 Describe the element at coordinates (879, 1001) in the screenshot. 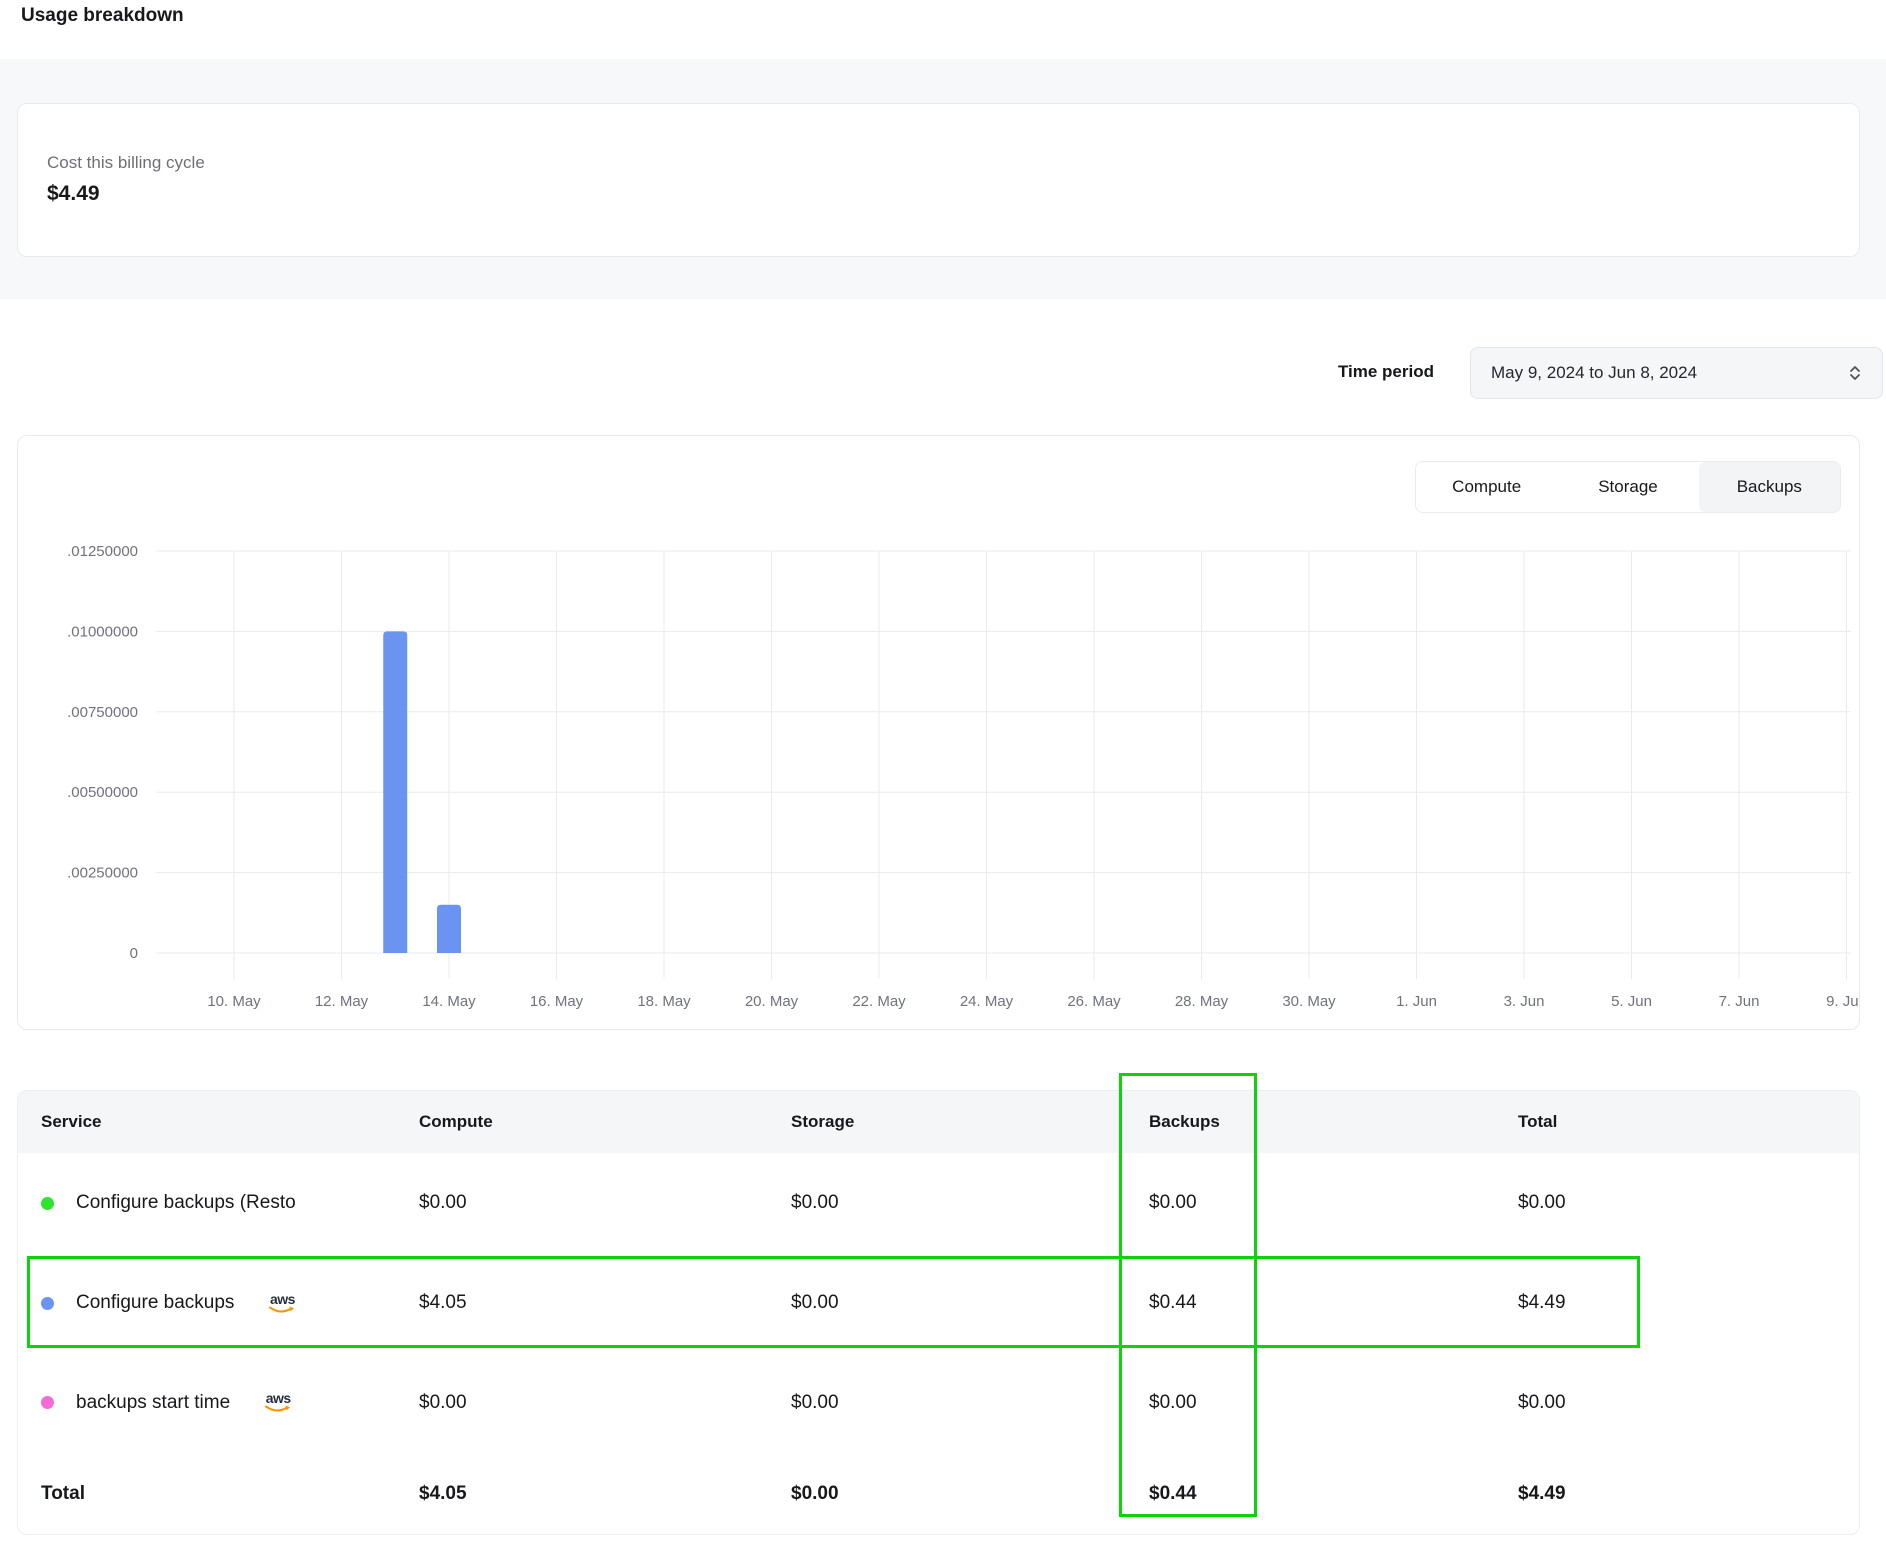

I see `svg-text: 22. May` at that location.